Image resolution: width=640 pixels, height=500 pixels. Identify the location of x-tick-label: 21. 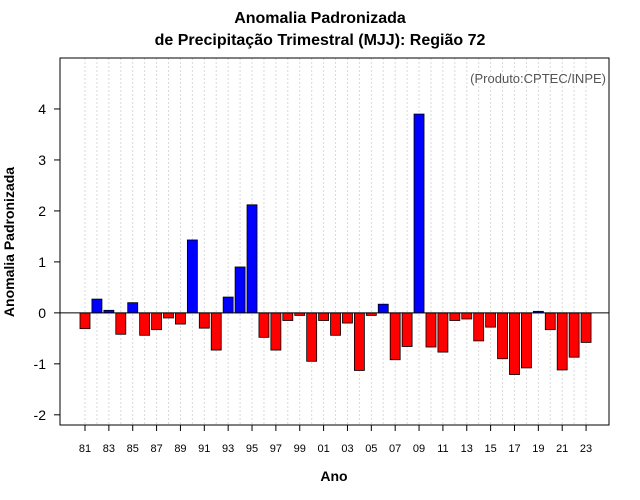
(562, 449).